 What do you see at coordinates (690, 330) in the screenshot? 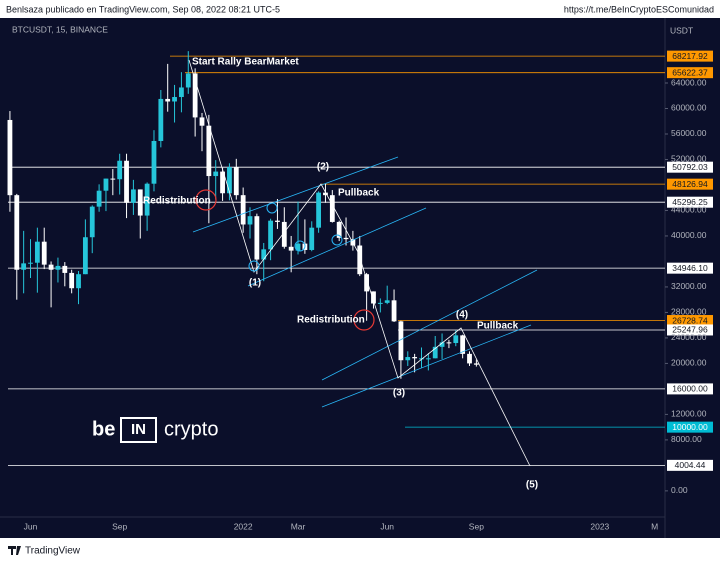
I see `level-label: 25247.96` at bounding box center [690, 330].